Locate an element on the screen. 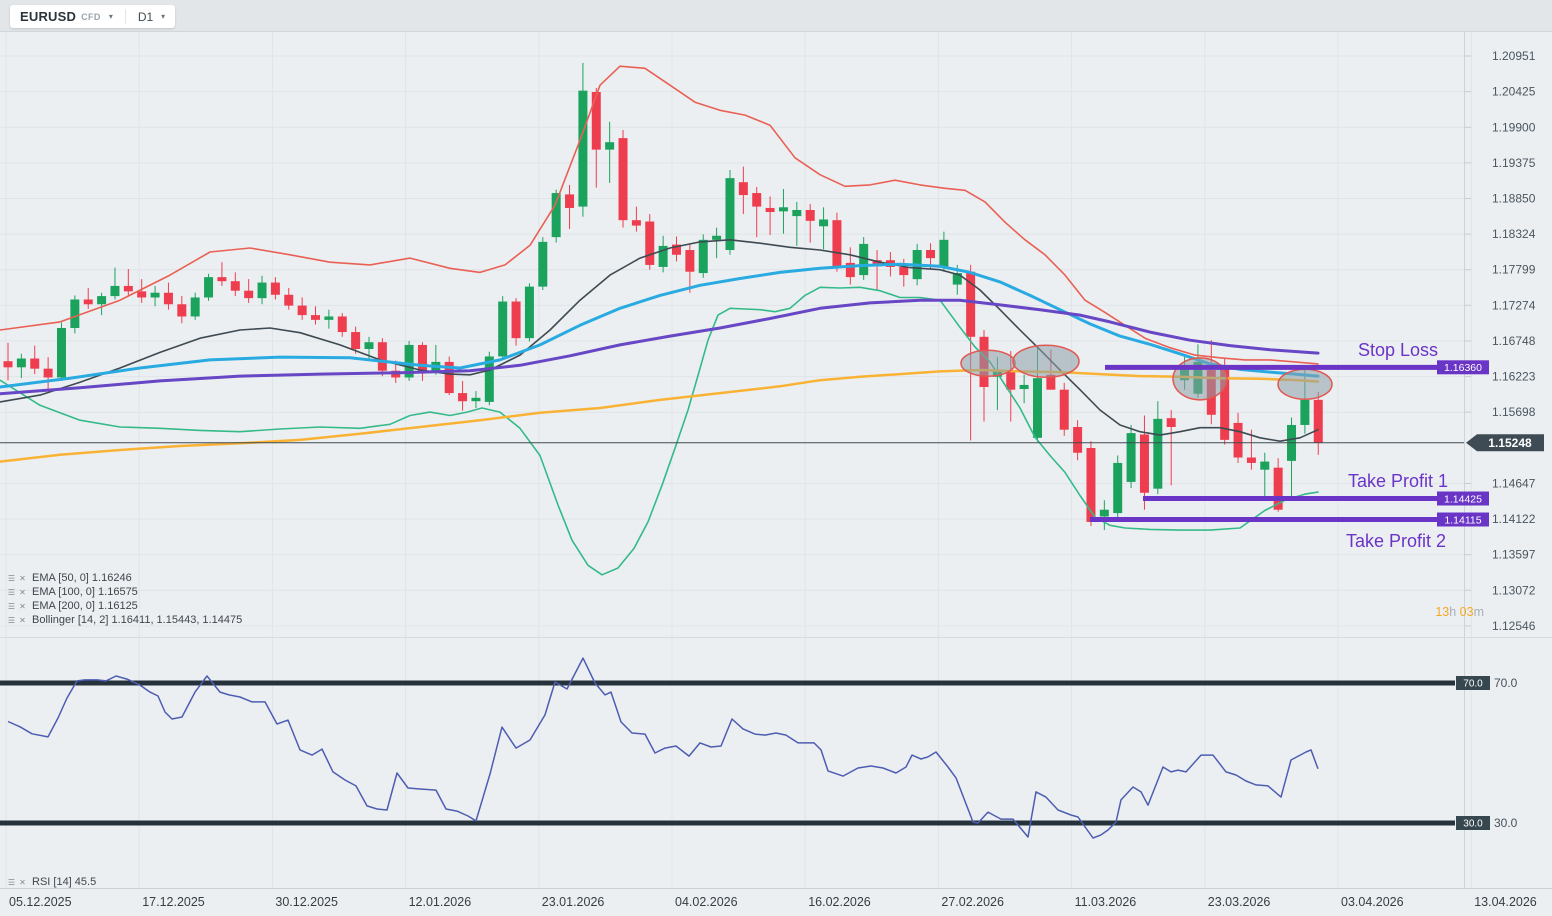  indicator-2-label: EMA [200, 0] 1.16125 is located at coordinates (85, 606).